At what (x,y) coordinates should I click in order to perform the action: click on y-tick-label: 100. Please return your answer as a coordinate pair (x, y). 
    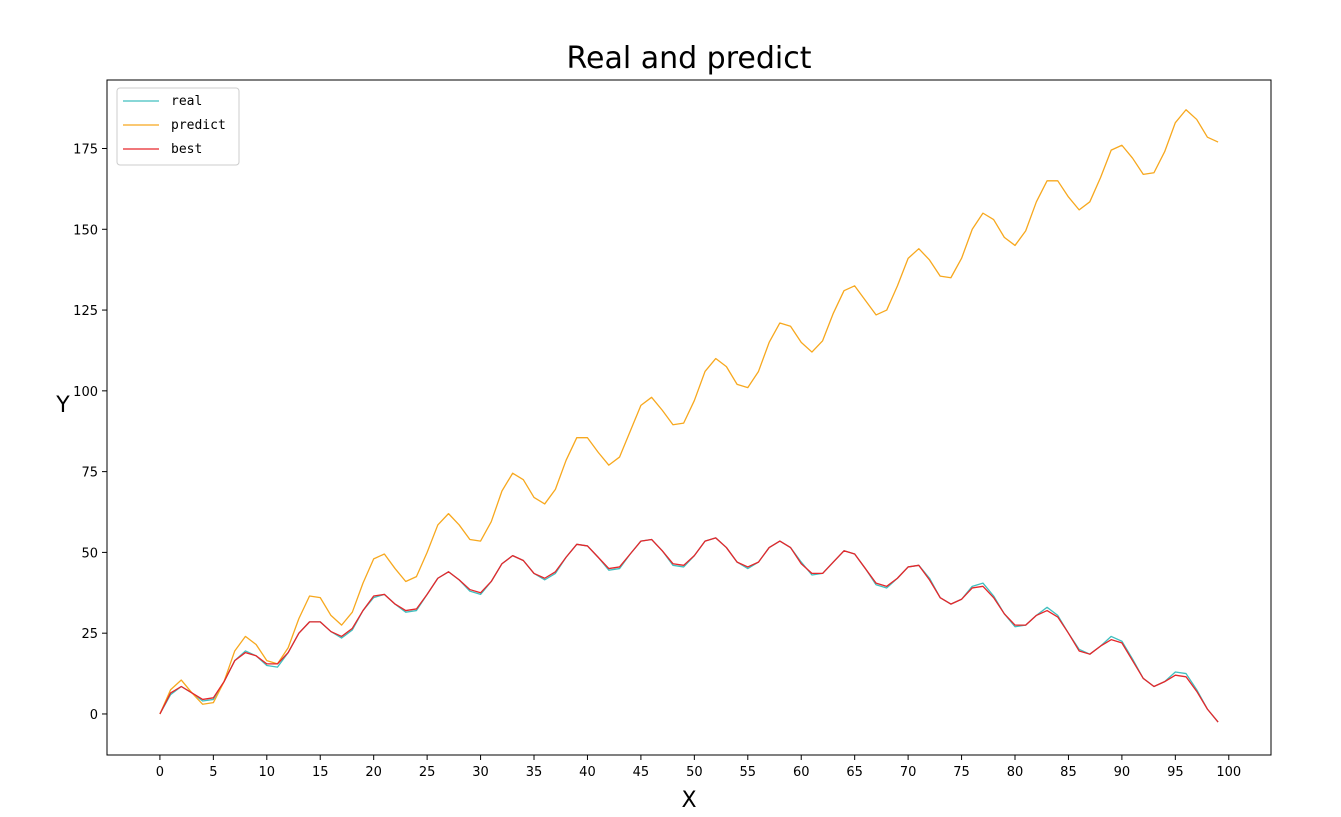
    Looking at the image, I should click on (85, 392).